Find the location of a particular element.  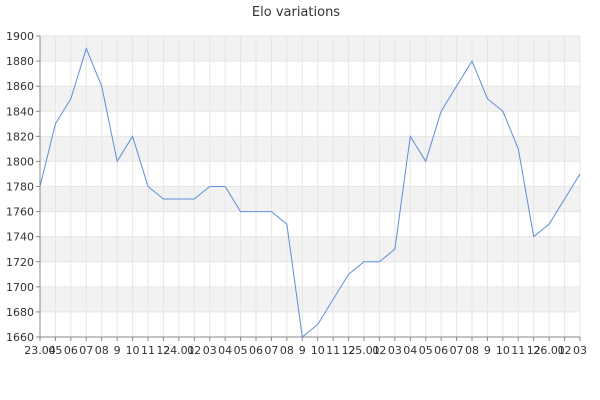

y-tick-label: 1880 is located at coordinates (20, 61).